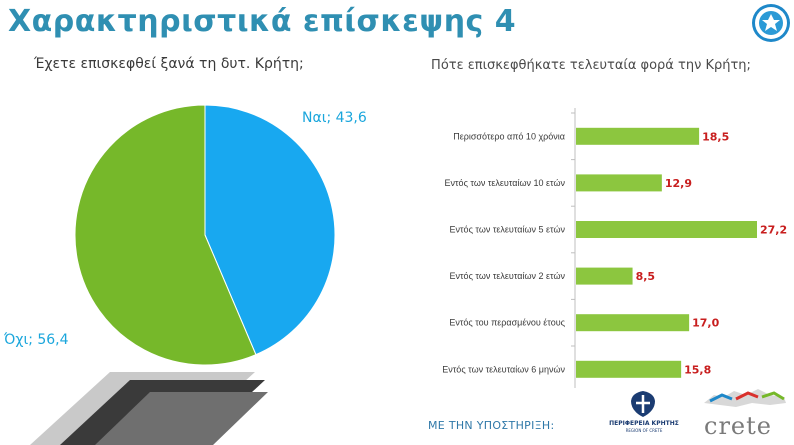 This screenshot has width=794, height=445. I want to click on bar-category-label: Εντός των τελευταίων 6 μηνών, so click(503, 369).